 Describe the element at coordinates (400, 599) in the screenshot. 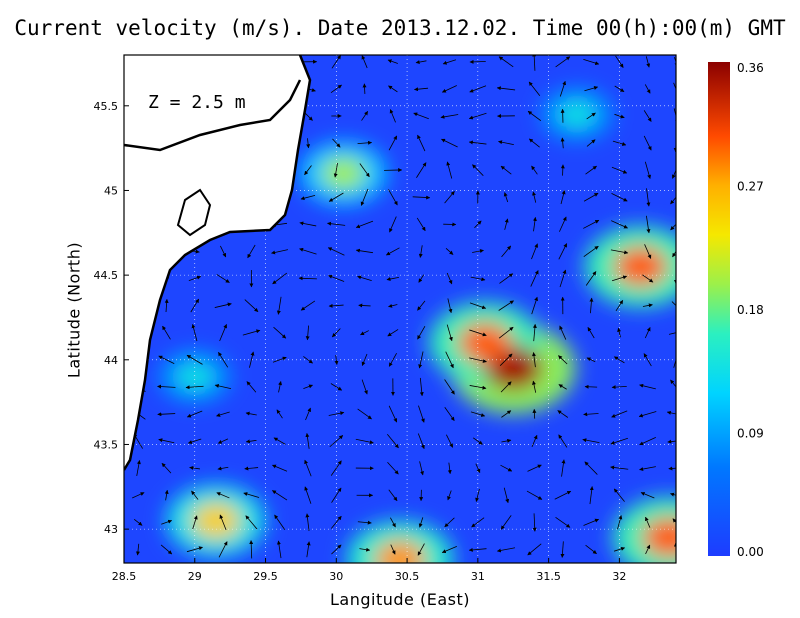

I see `x-axis-label: Langitude (East)` at that location.